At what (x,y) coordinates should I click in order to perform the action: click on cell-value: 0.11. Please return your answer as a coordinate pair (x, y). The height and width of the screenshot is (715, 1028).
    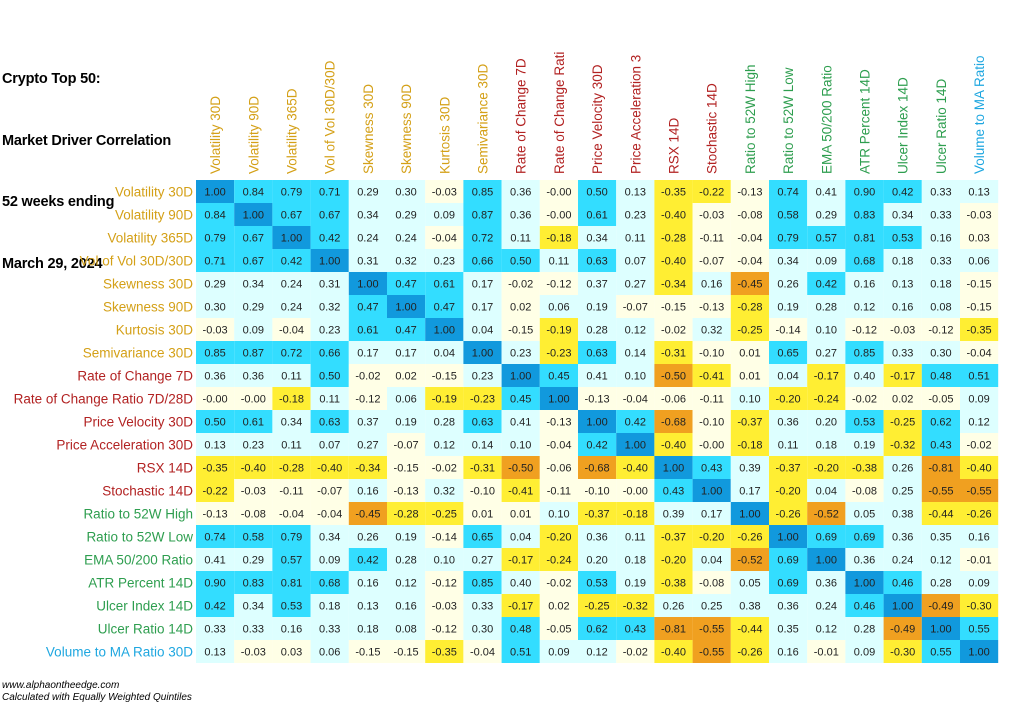
    Looking at the image, I should click on (635, 538).